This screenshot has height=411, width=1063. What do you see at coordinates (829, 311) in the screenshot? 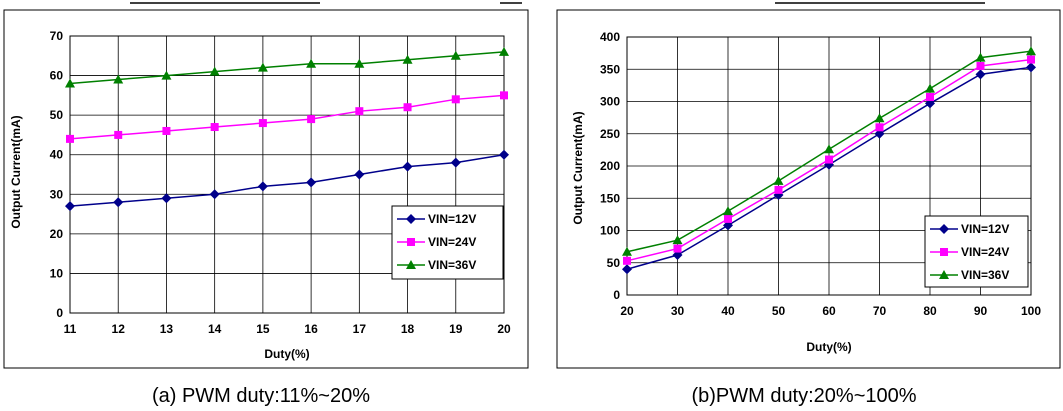
I see `x-tick-label: 60` at bounding box center [829, 311].